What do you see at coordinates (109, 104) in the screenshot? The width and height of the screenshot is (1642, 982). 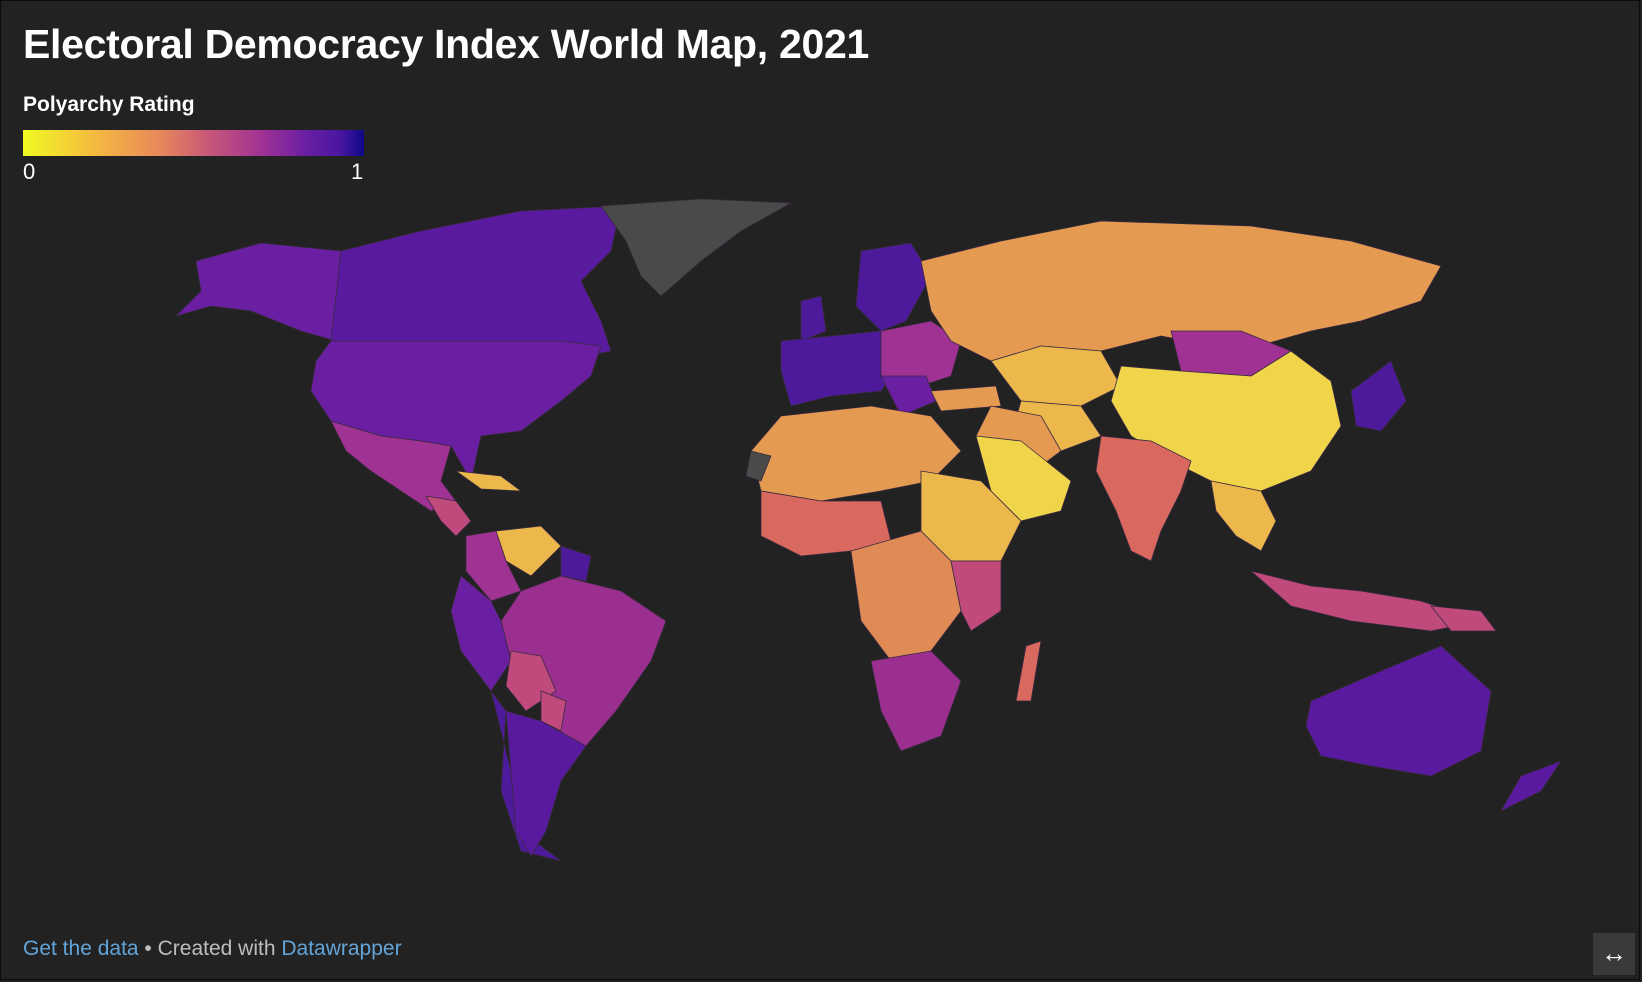 I see `legend-title: Polyarchy Rating` at bounding box center [109, 104].